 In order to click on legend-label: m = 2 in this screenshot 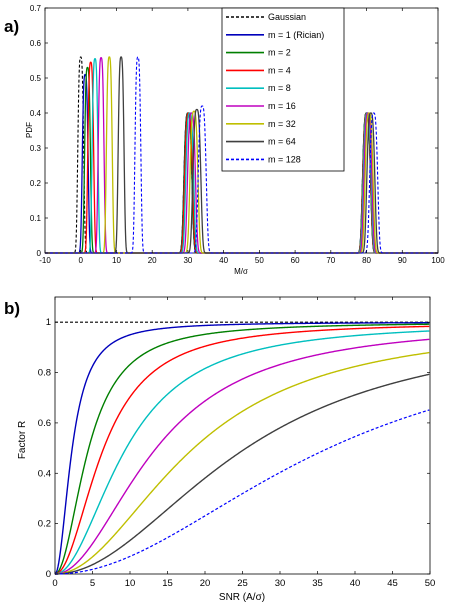, I will do `click(279, 53)`.